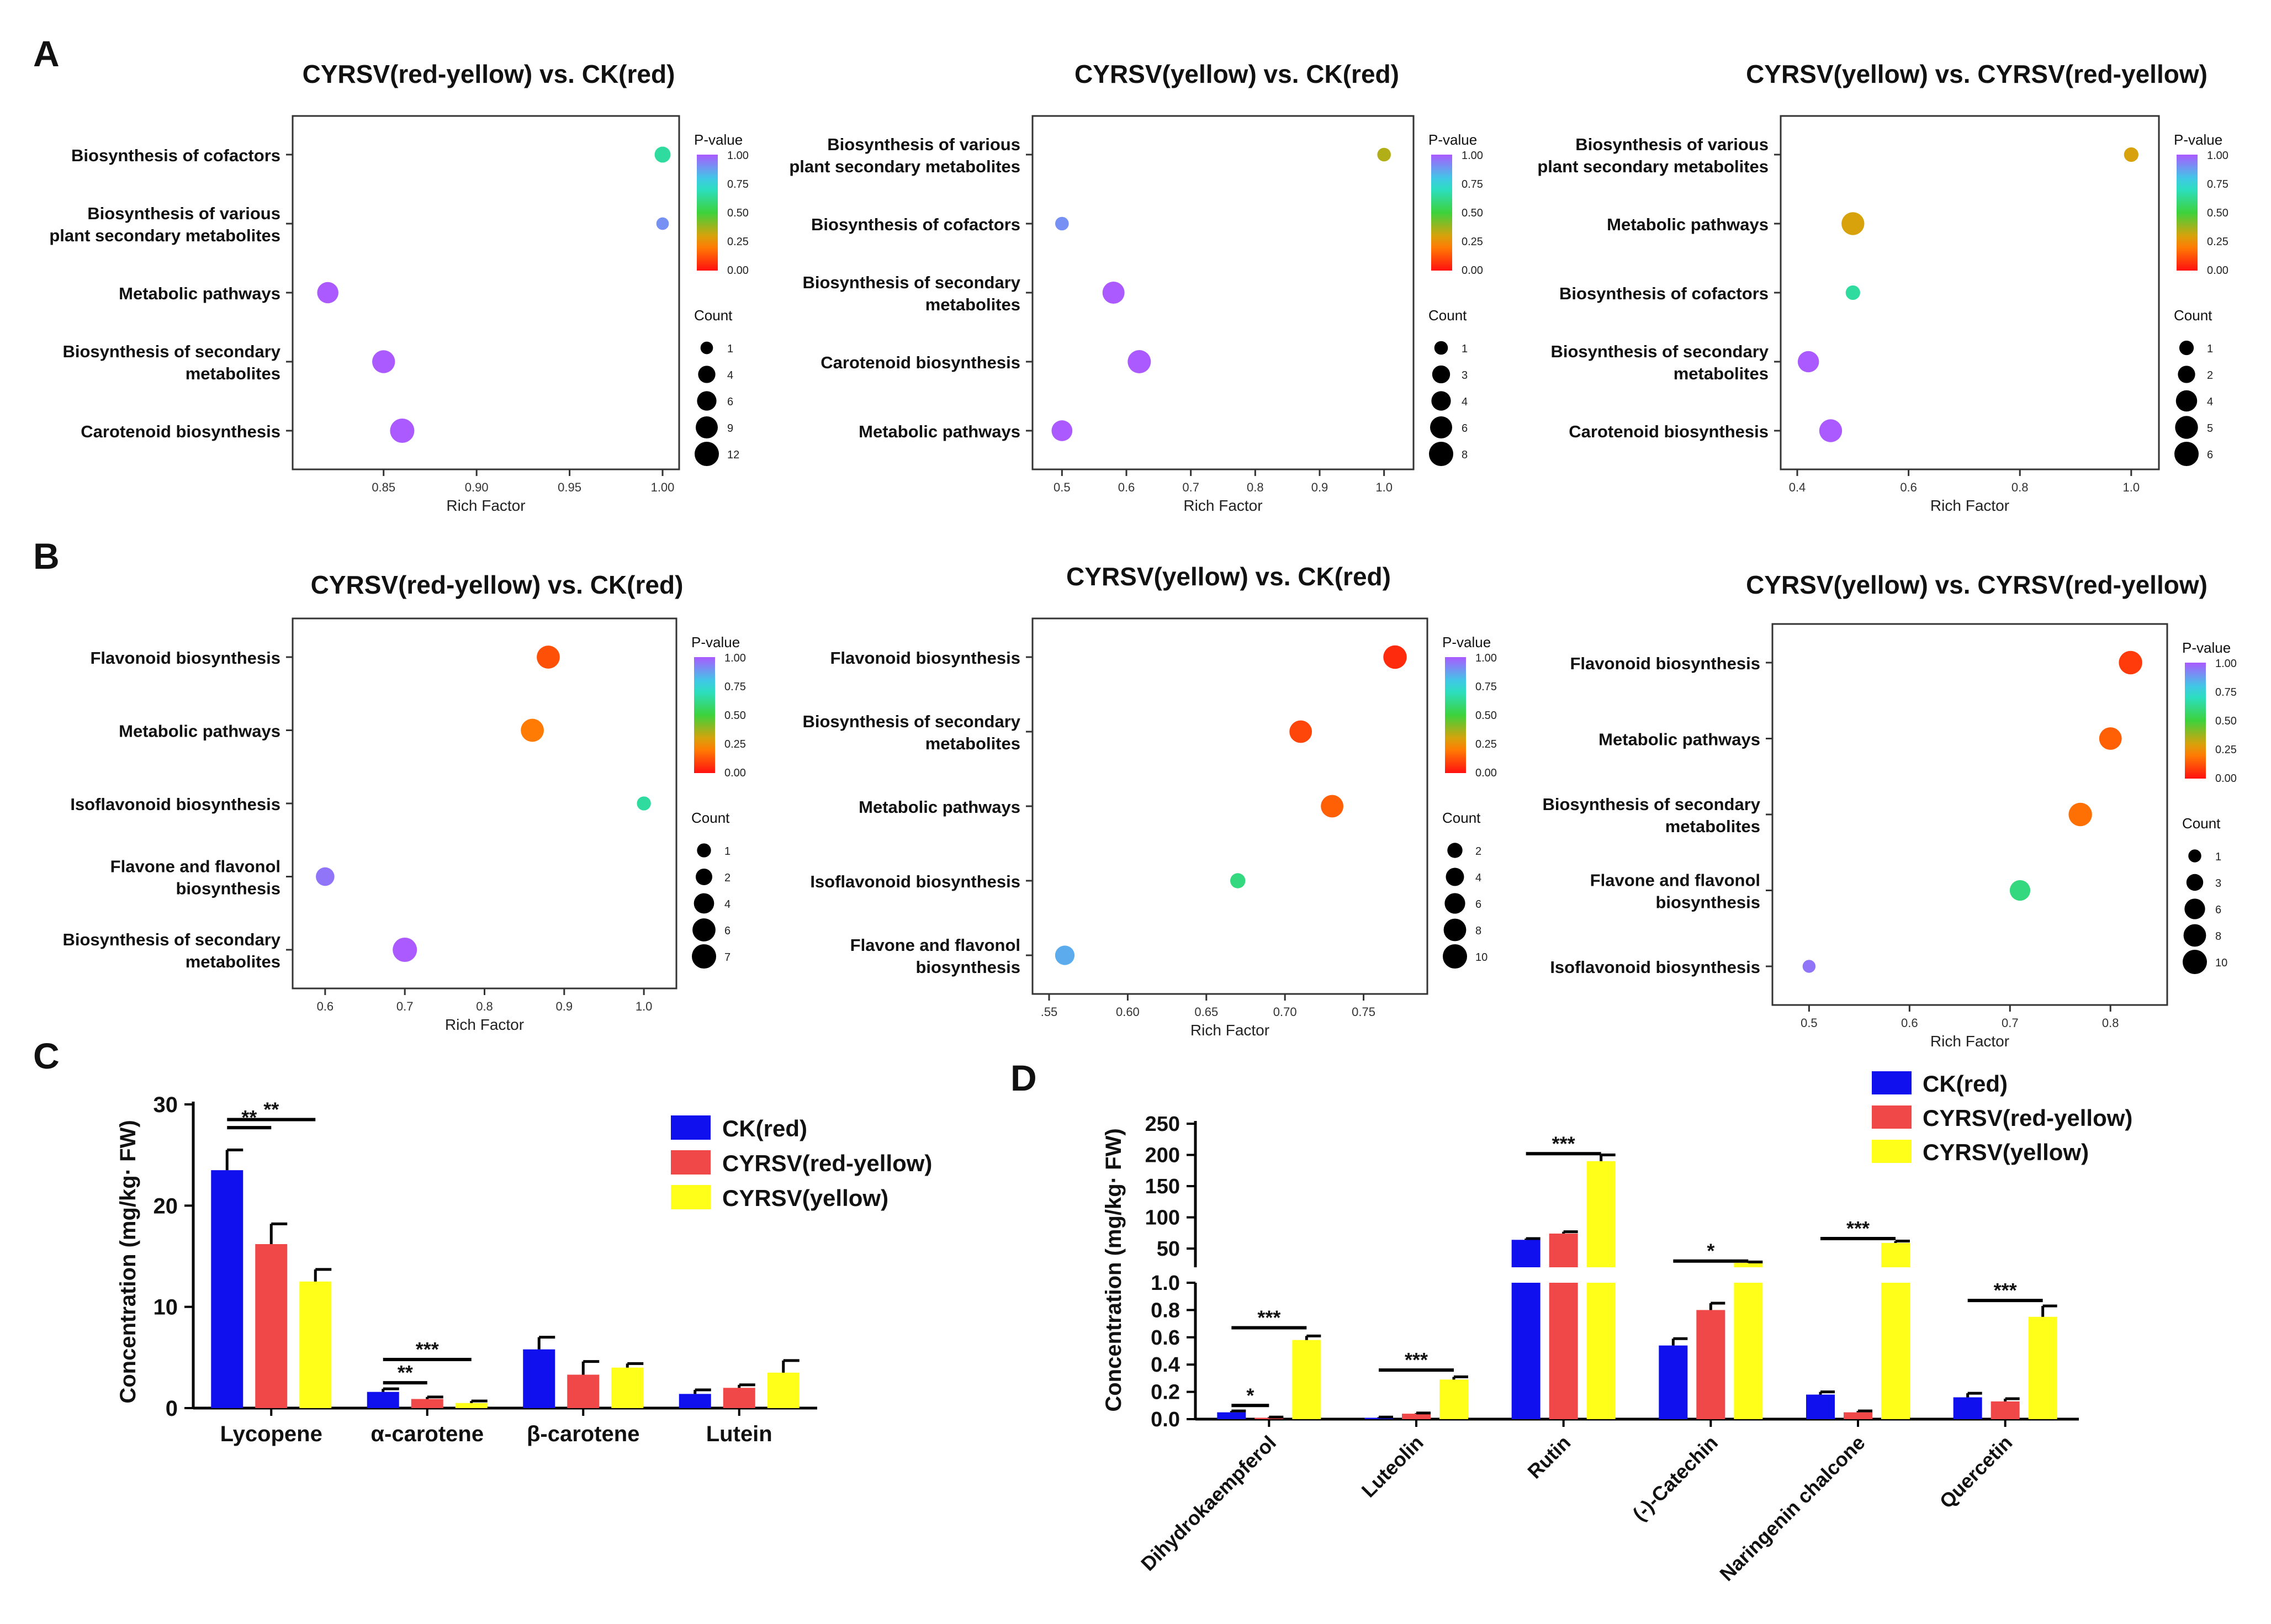 The image size is (2271, 1624). Describe the element at coordinates (2005, 1290) in the screenshot. I see `significance-label: ***` at that location.